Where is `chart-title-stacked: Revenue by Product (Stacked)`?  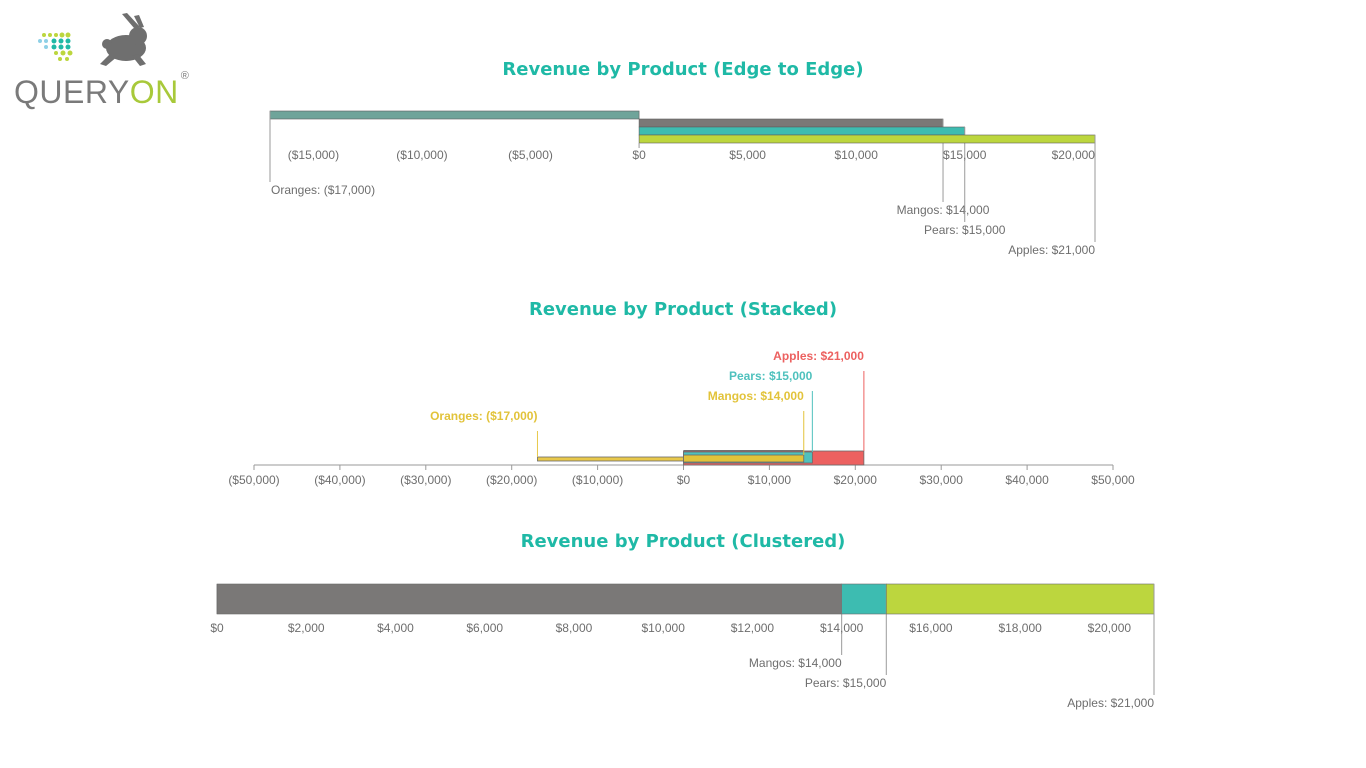 chart-title-stacked: Revenue by Product (Stacked) is located at coordinates (683, 309).